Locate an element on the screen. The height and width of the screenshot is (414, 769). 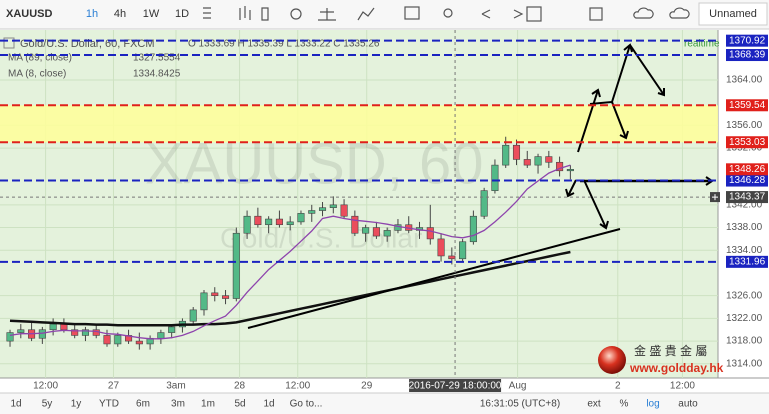
crosshair-plus is located at coordinates (715, 197).